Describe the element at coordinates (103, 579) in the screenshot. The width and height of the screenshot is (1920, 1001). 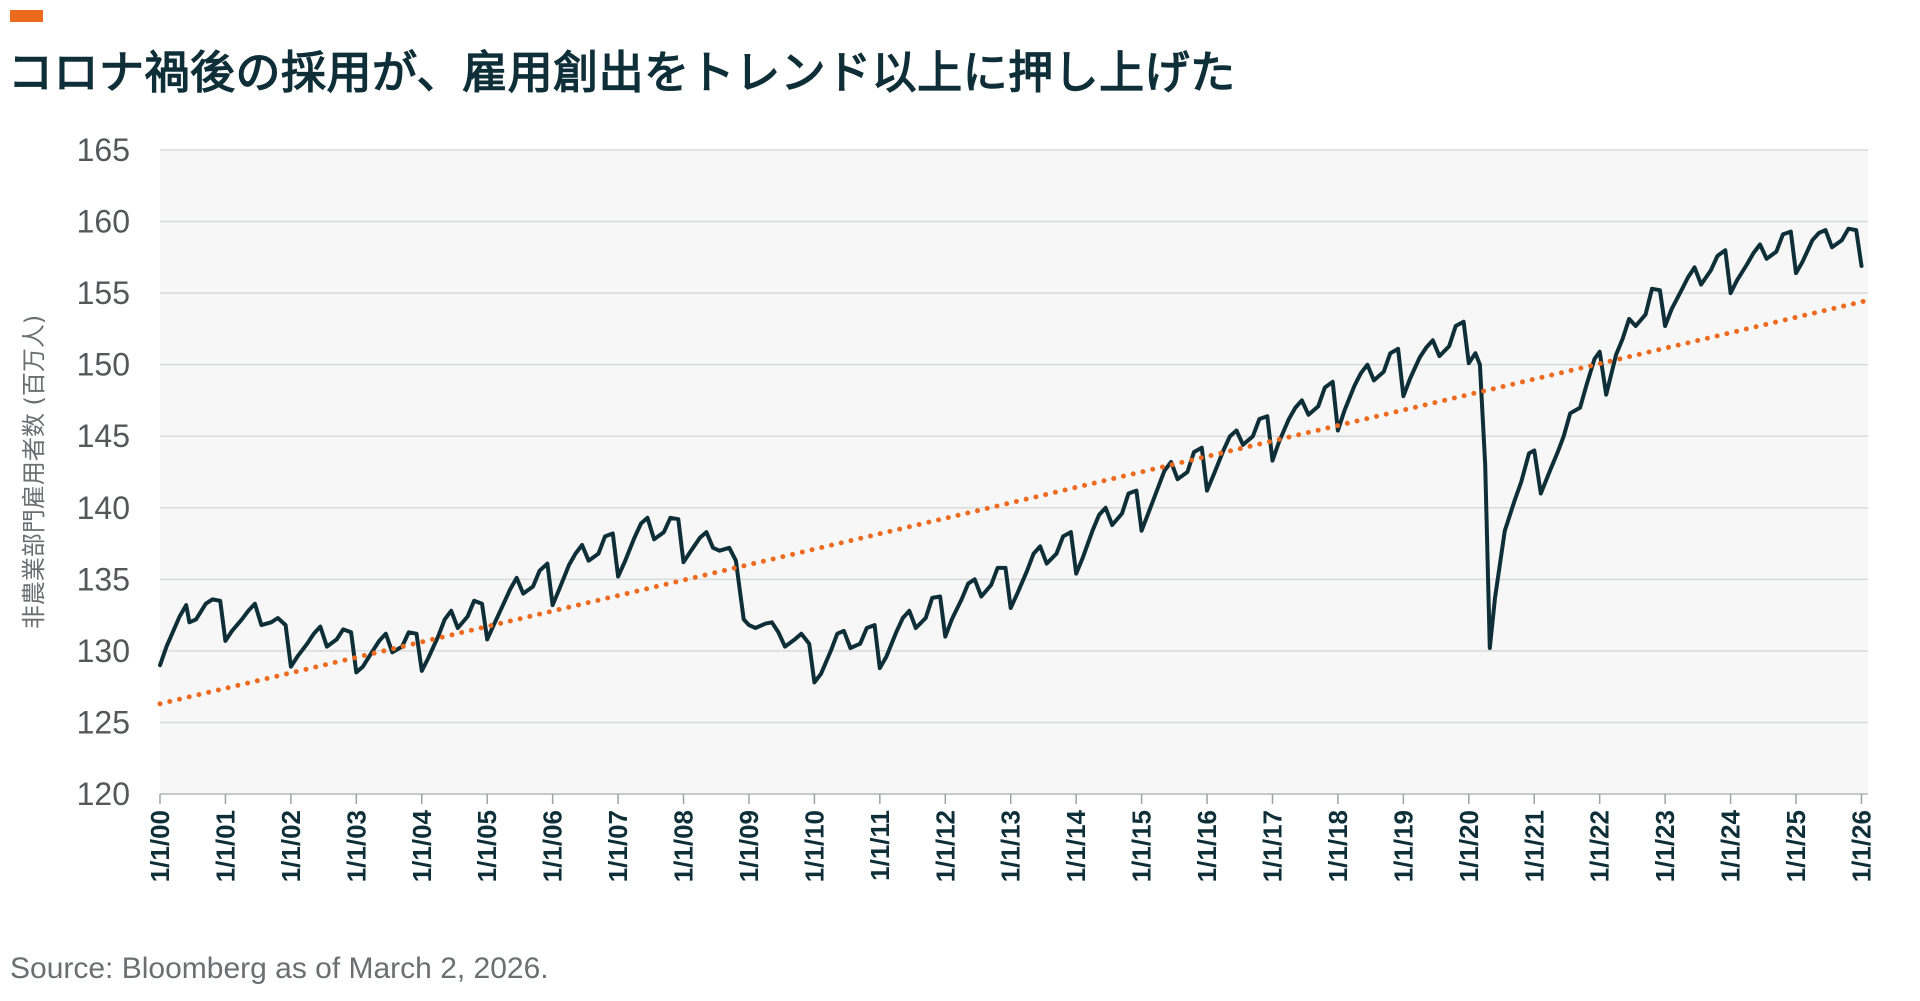
I see `y-tick-label: 135` at that location.